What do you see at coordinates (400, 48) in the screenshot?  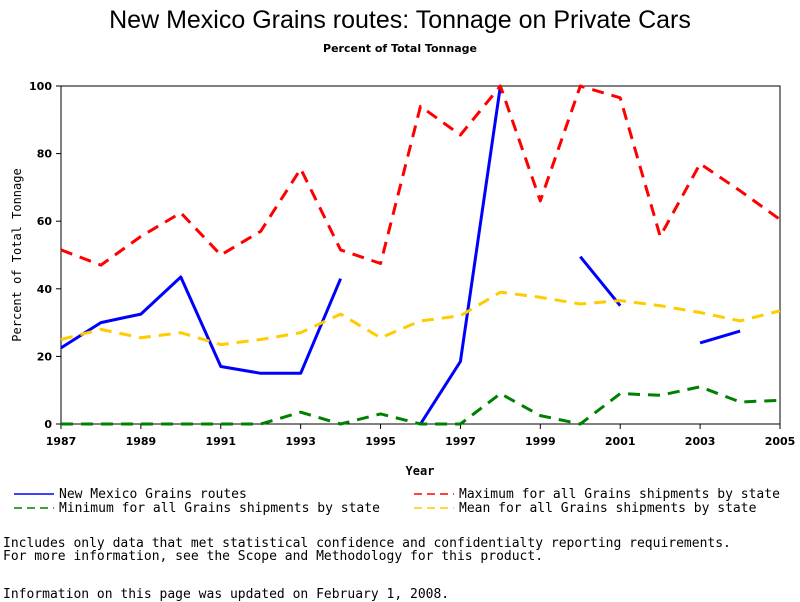 I see `chart-subtitle: Percent of Total Tonnage` at bounding box center [400, 48].